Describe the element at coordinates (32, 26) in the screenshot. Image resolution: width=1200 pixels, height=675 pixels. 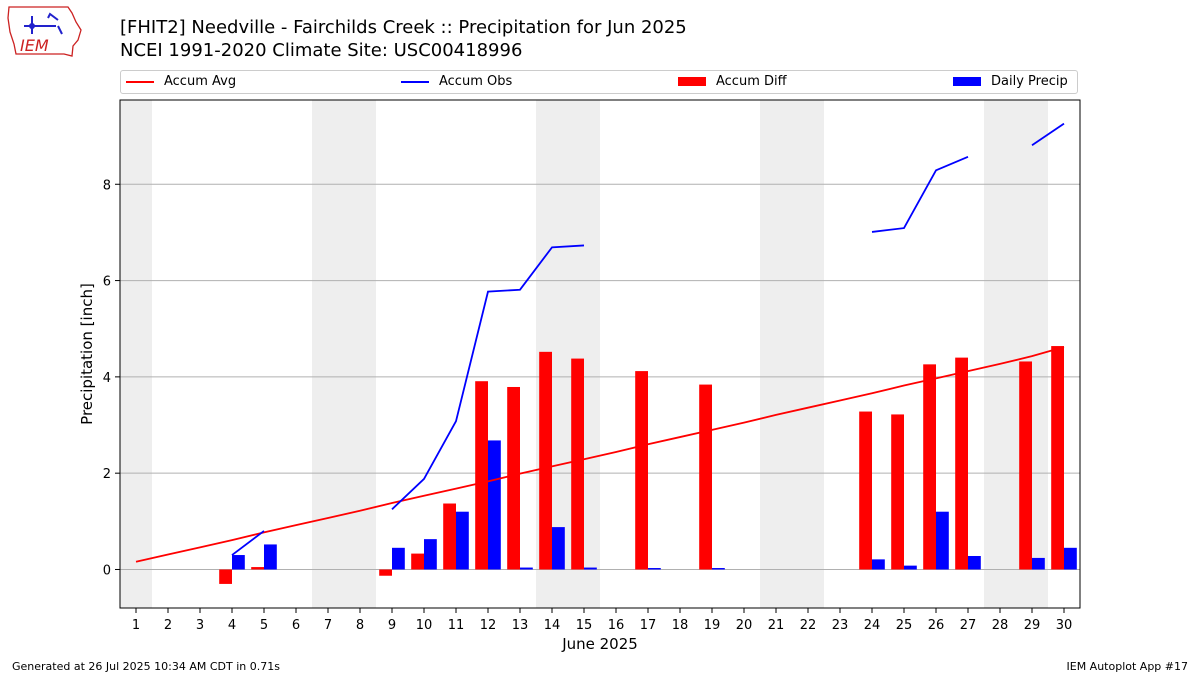
I see `station-dot-icon` at that location.